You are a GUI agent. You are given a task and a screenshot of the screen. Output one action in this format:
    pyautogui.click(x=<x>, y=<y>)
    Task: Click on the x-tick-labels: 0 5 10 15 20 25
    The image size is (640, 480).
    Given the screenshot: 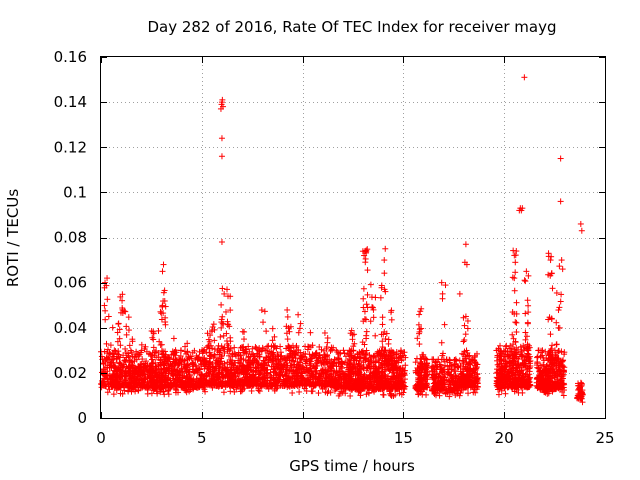 What is the action you would take?
    pyautogui.click(x=355, y=438)
    